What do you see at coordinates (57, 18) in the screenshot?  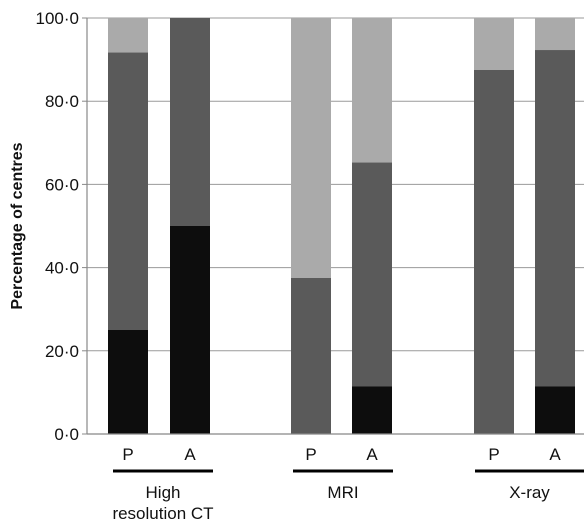 I see `y-tick-label: 100·0` at bounding box center [57, 18].